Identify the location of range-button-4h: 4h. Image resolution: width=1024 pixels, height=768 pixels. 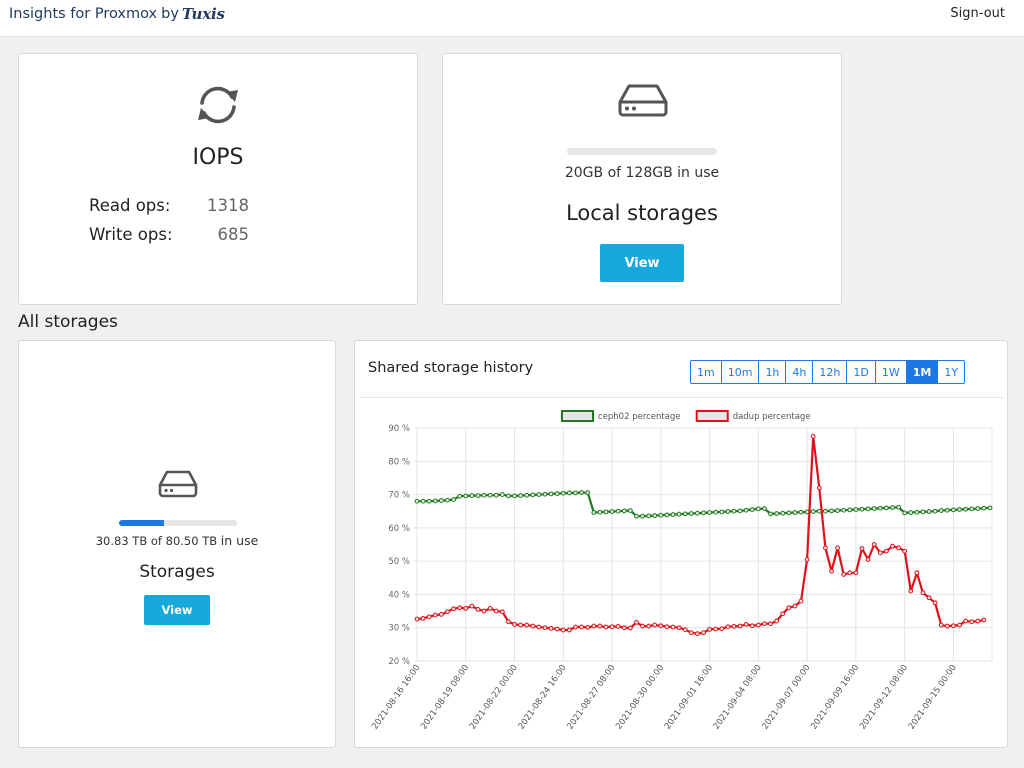
(800, 372).